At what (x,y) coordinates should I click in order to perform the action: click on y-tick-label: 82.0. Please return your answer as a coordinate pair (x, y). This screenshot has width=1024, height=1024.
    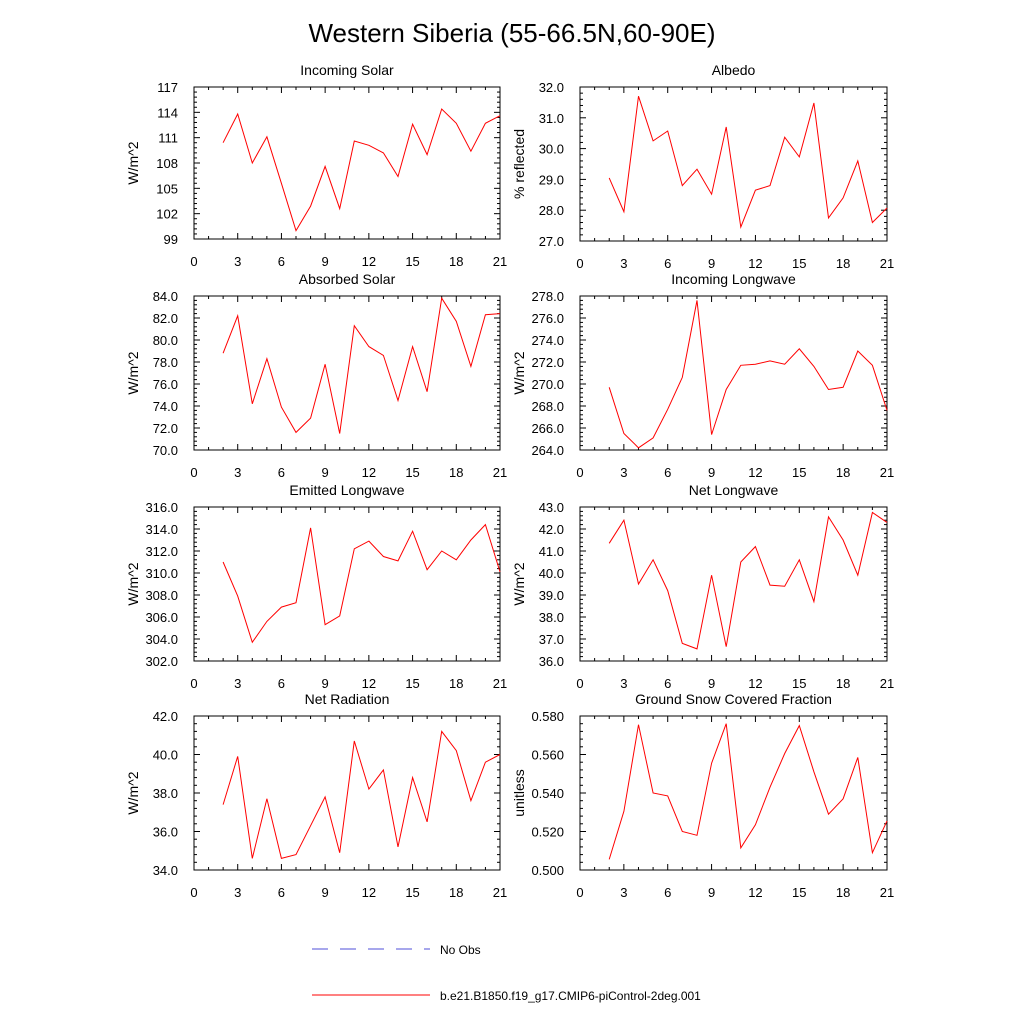
    Looking at the image, I should click on (165, 318).